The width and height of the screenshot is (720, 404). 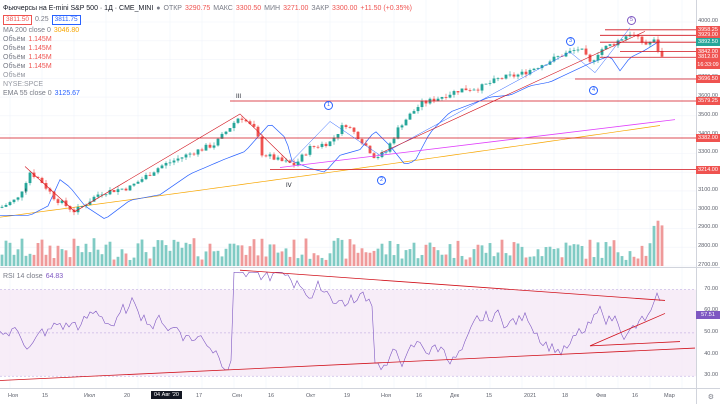 What do you see at coordinates (237, 396) in the screenshot?
I see `time-axis-label: Сен` at bounding box center [237, 396].